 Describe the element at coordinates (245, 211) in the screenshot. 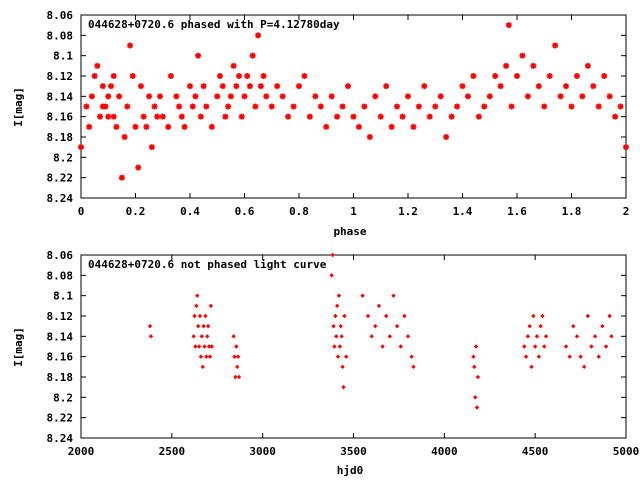

I see `x-tick-label: 0.6` at that location.